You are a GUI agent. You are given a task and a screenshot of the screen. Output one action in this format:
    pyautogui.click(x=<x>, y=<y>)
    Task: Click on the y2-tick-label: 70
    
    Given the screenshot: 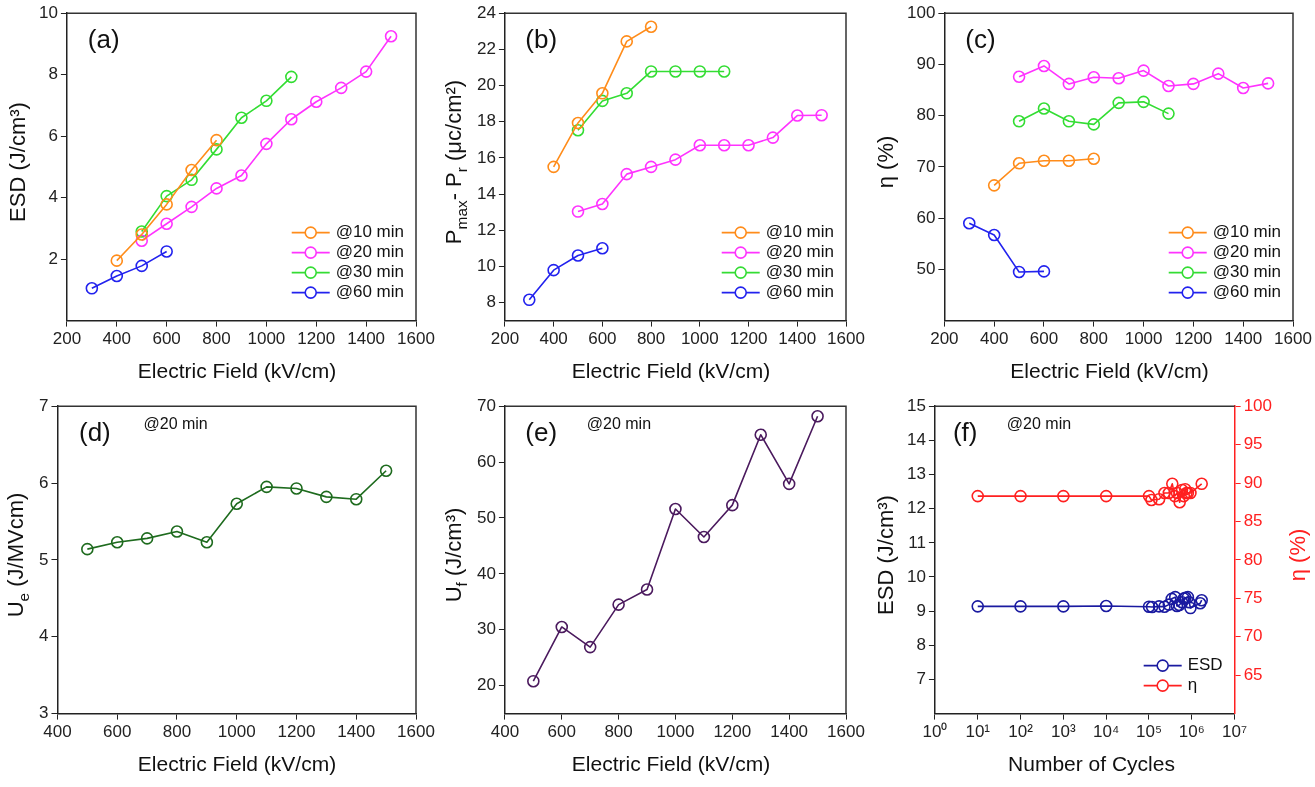 What is the action you would take?
    pyautogui.click(x=1253, y=636)
    